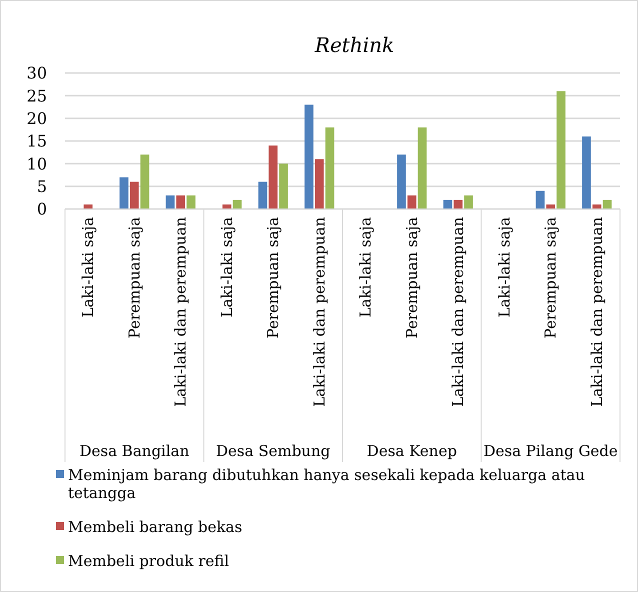 This screenshot has height=592, width=638. What do you see at coordinates (135, 451) in the screenshot?
I see `text: Desa Bangilan` at bounding box center [135, 451].